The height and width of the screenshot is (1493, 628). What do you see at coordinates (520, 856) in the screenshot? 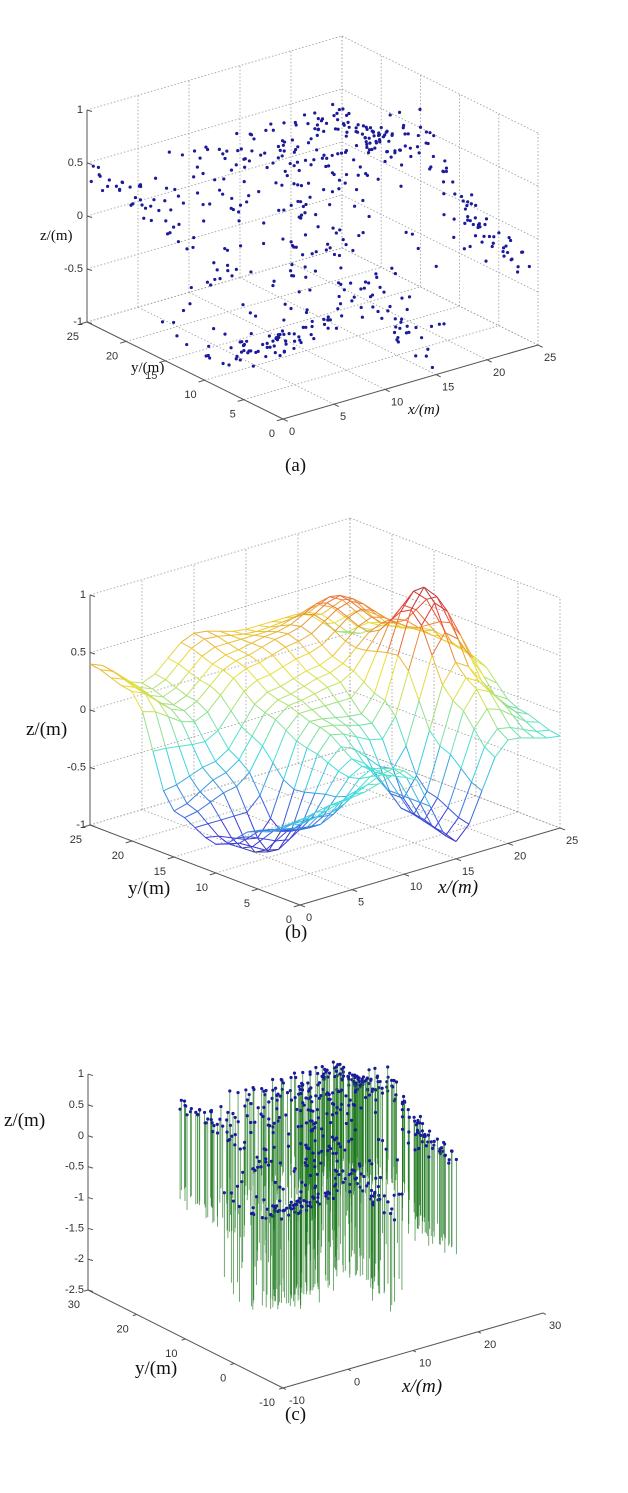
I see `x-tick-label: 20` at bounding box center [520, 856].